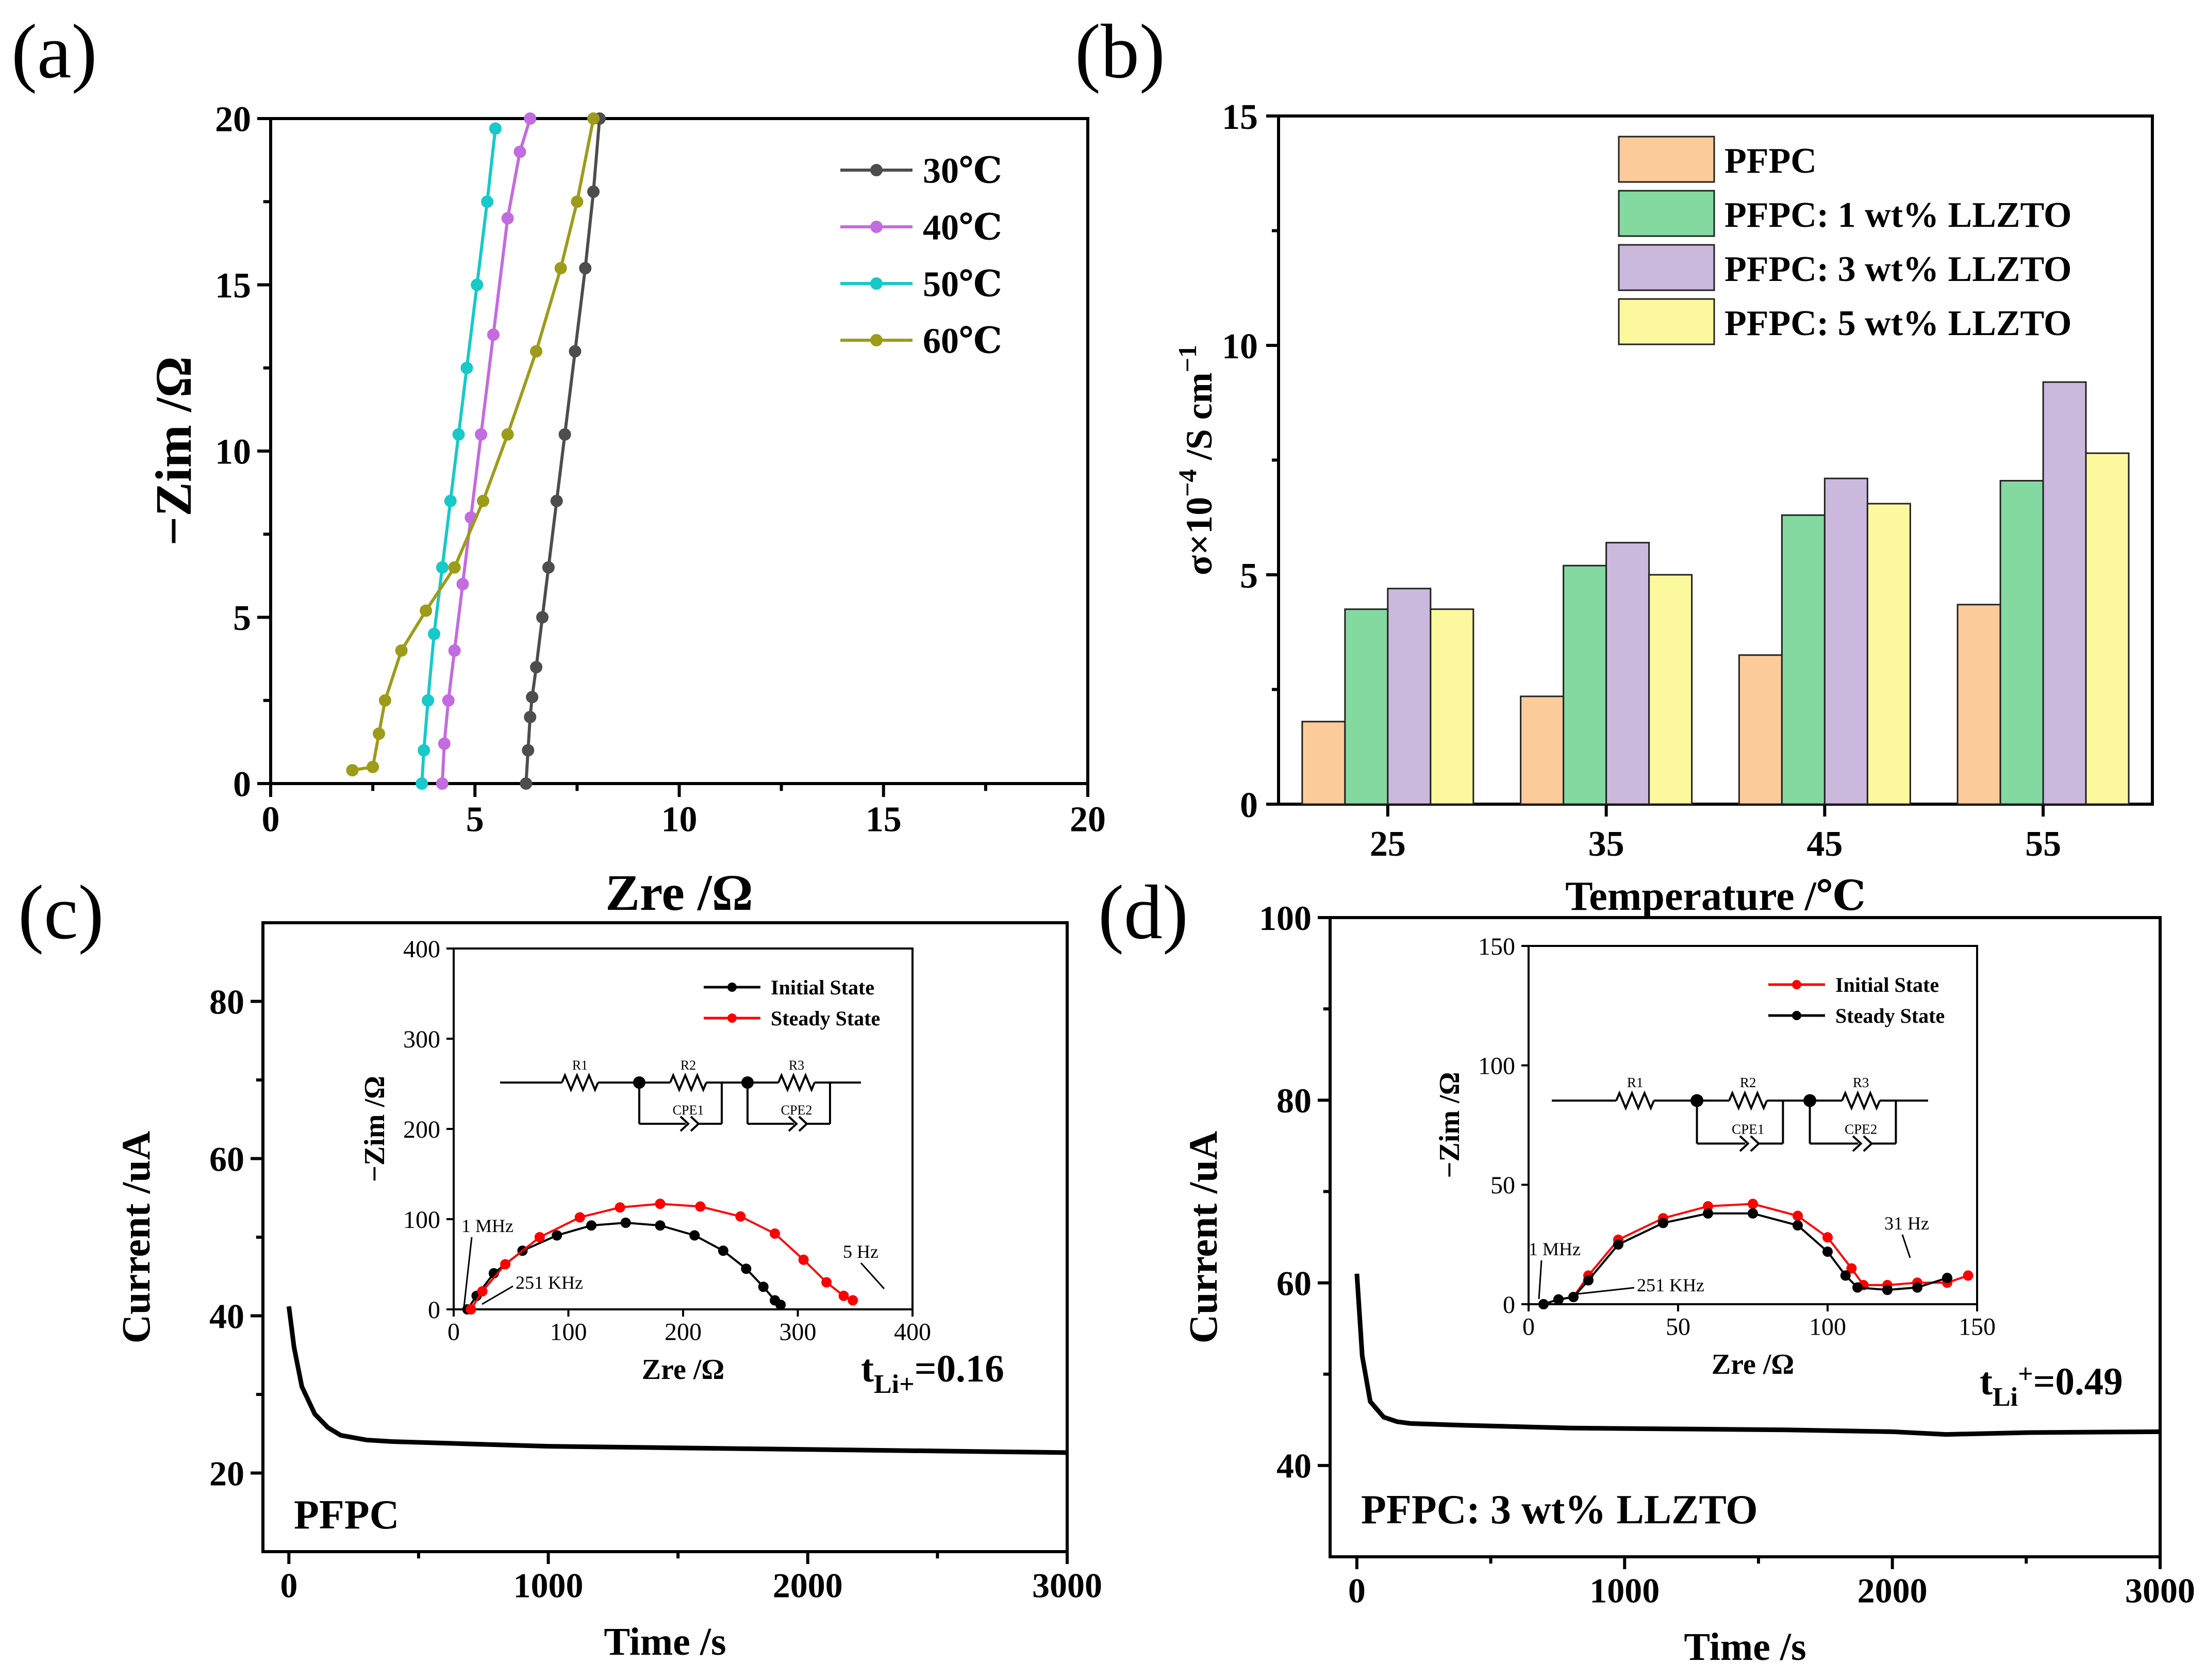  Describe the element at coordinates (1890, 1015) in the screenshot. I see `d-inset-legend-label: Steady State` at that location.